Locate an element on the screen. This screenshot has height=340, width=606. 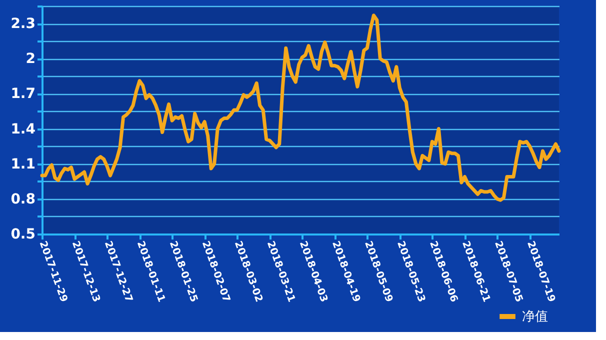
y-tick-label: 2 is located at coordinates (31, 59).